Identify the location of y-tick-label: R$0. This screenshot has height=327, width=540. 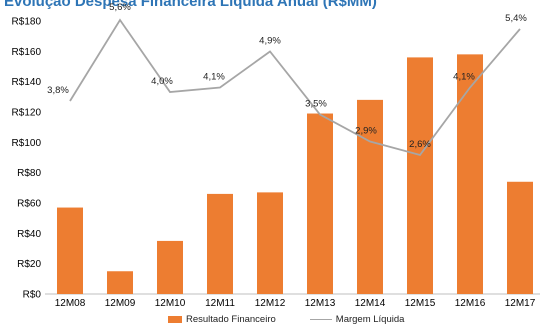
(32, 295).